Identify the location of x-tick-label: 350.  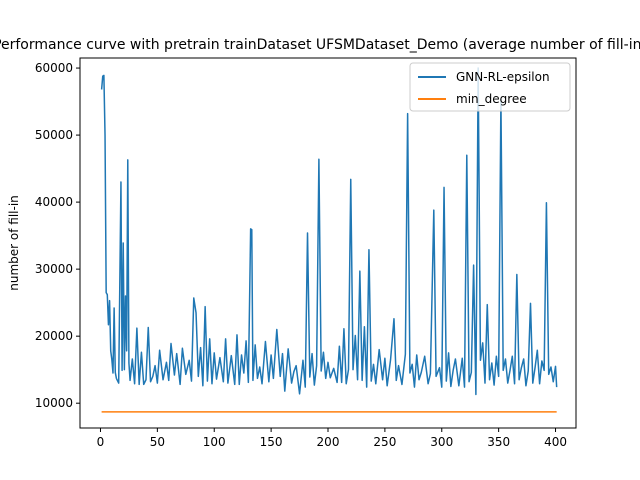
(498, 442).